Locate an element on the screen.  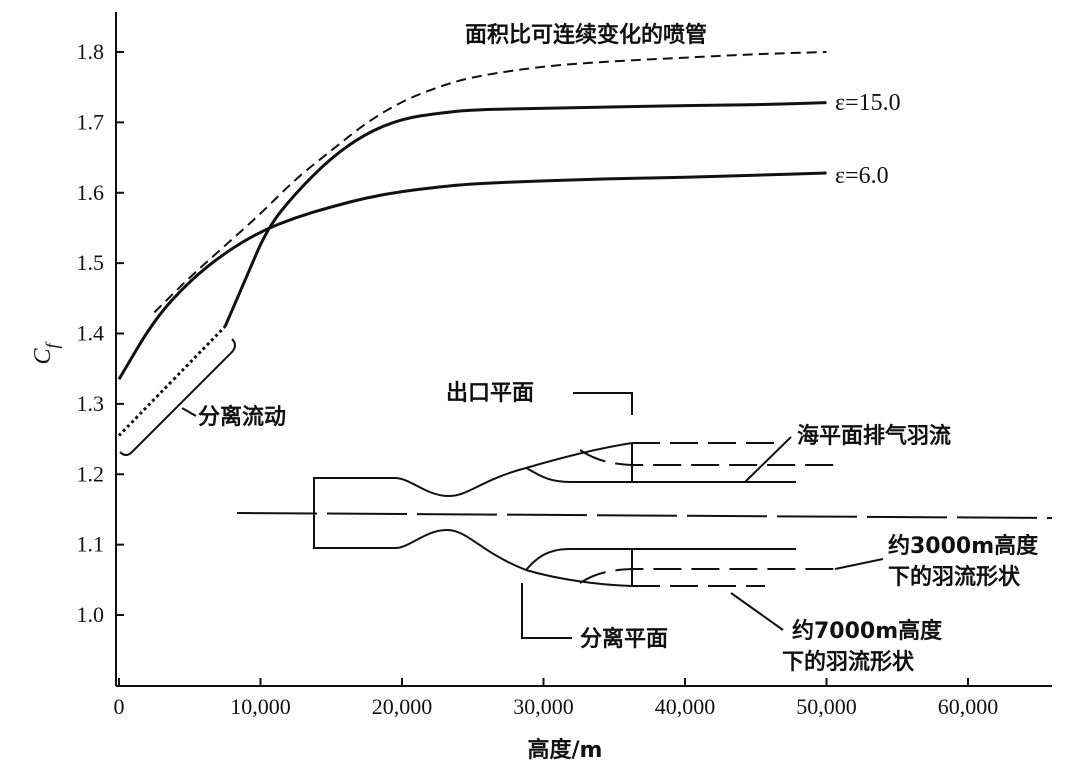
label-separated-flow: 分离流动 is located at coordinates (242, 417).